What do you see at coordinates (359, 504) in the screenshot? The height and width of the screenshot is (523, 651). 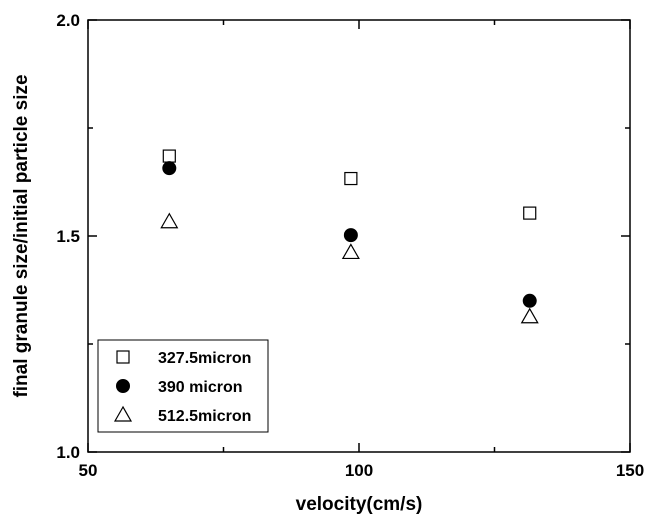 I see `x-axis-label: velocity(cm/s)` at bounding box center [359, 504].